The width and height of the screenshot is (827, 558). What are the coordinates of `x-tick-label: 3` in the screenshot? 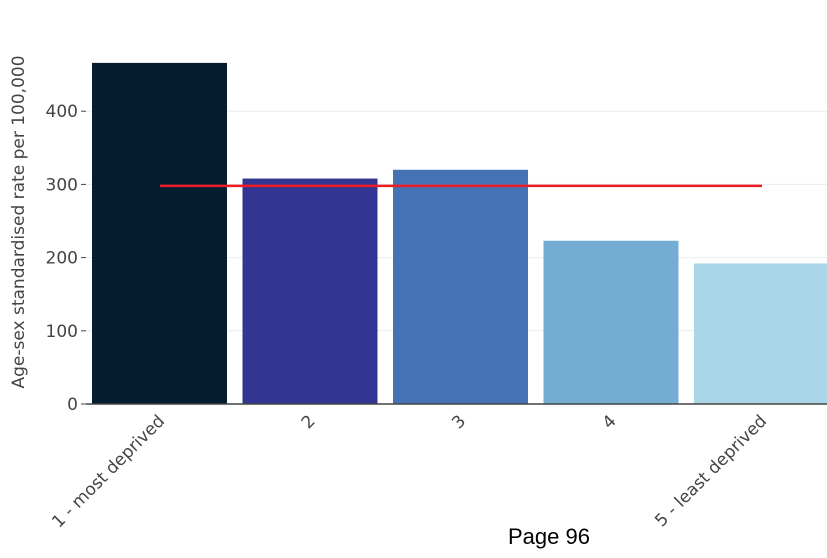 It's located at (459, 422).